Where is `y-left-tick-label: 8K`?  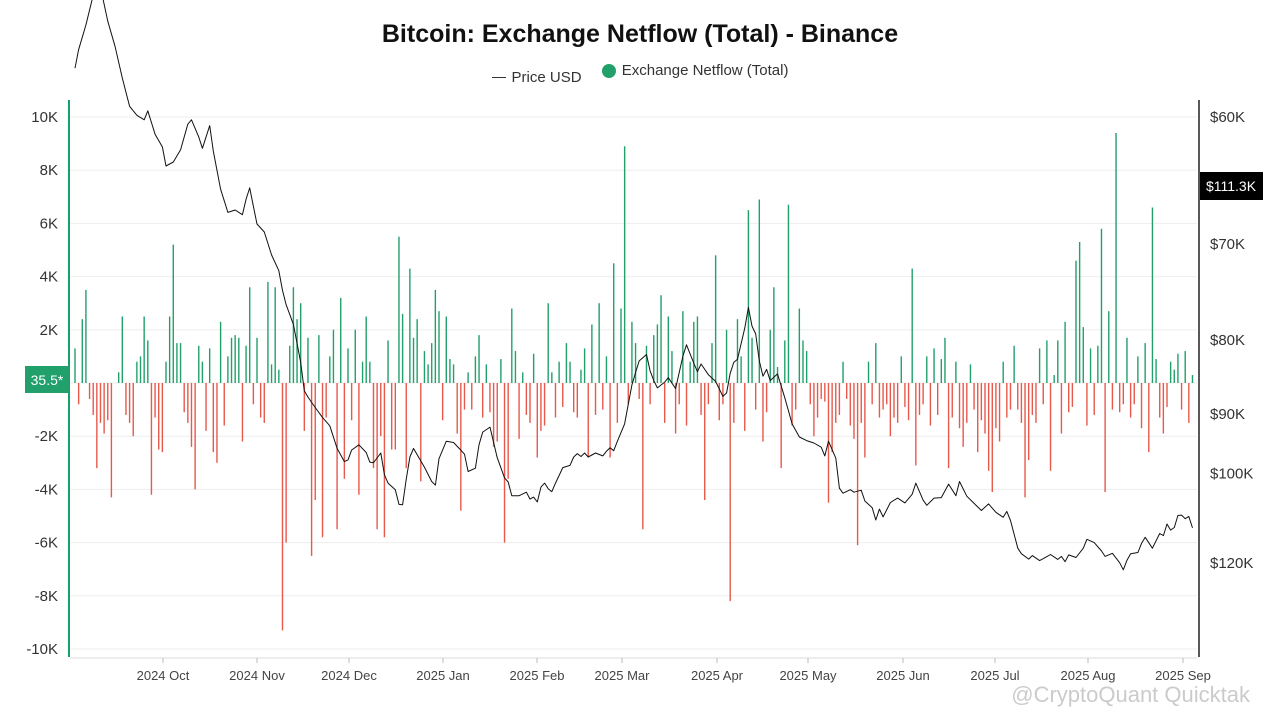
y-left-tick-label: 8K is located at coordinates (49, 170).